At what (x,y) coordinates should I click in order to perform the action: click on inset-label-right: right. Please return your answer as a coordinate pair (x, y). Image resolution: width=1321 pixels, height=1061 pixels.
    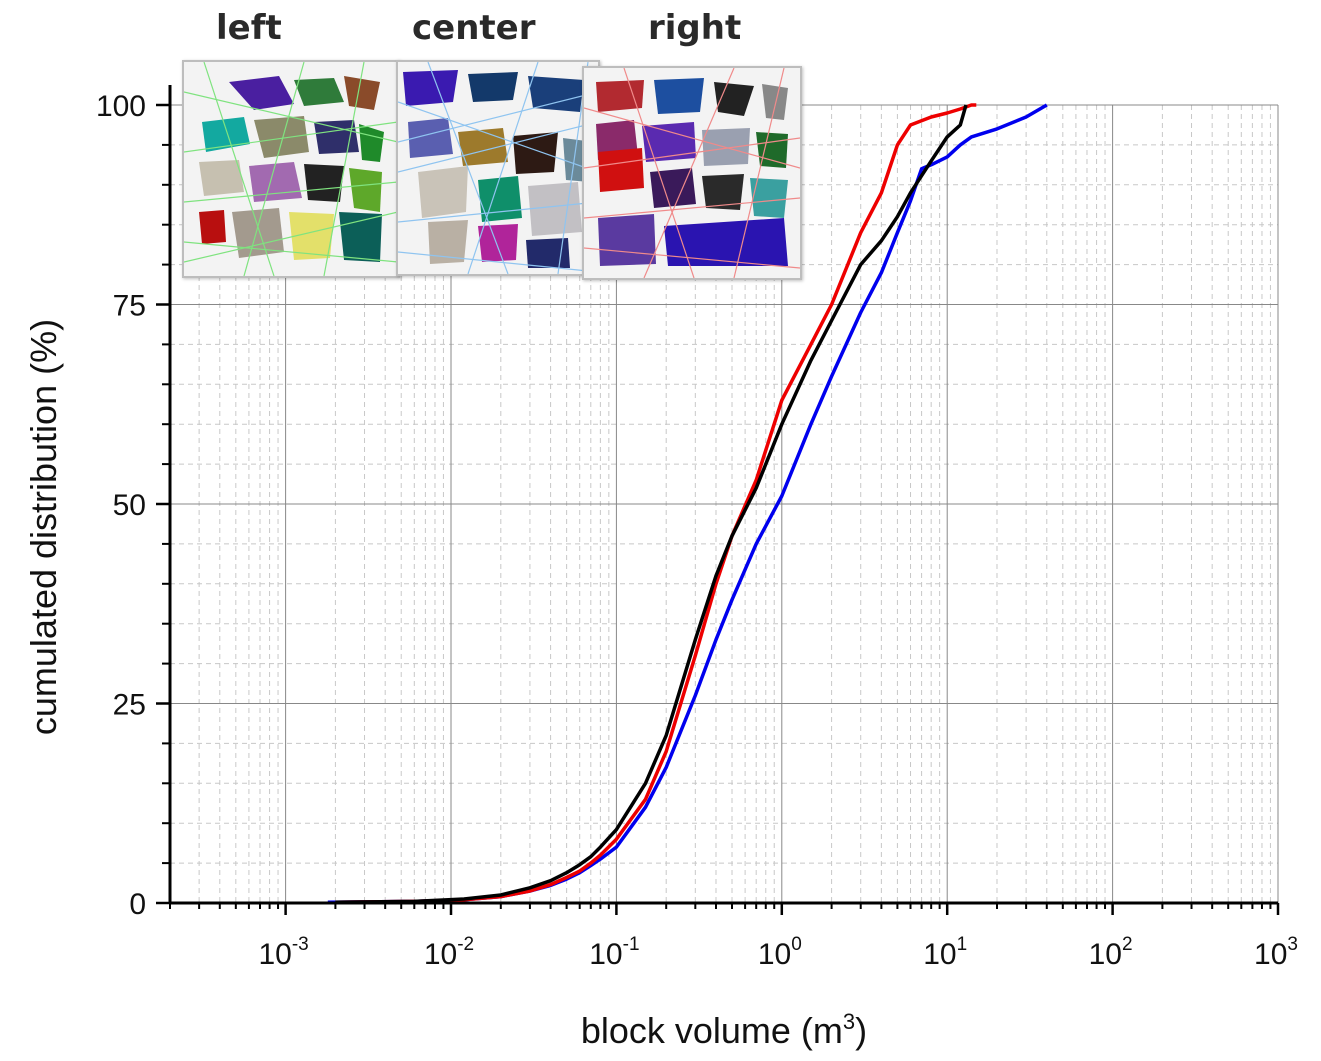
    Looking at the image, I should click on (695, 28).